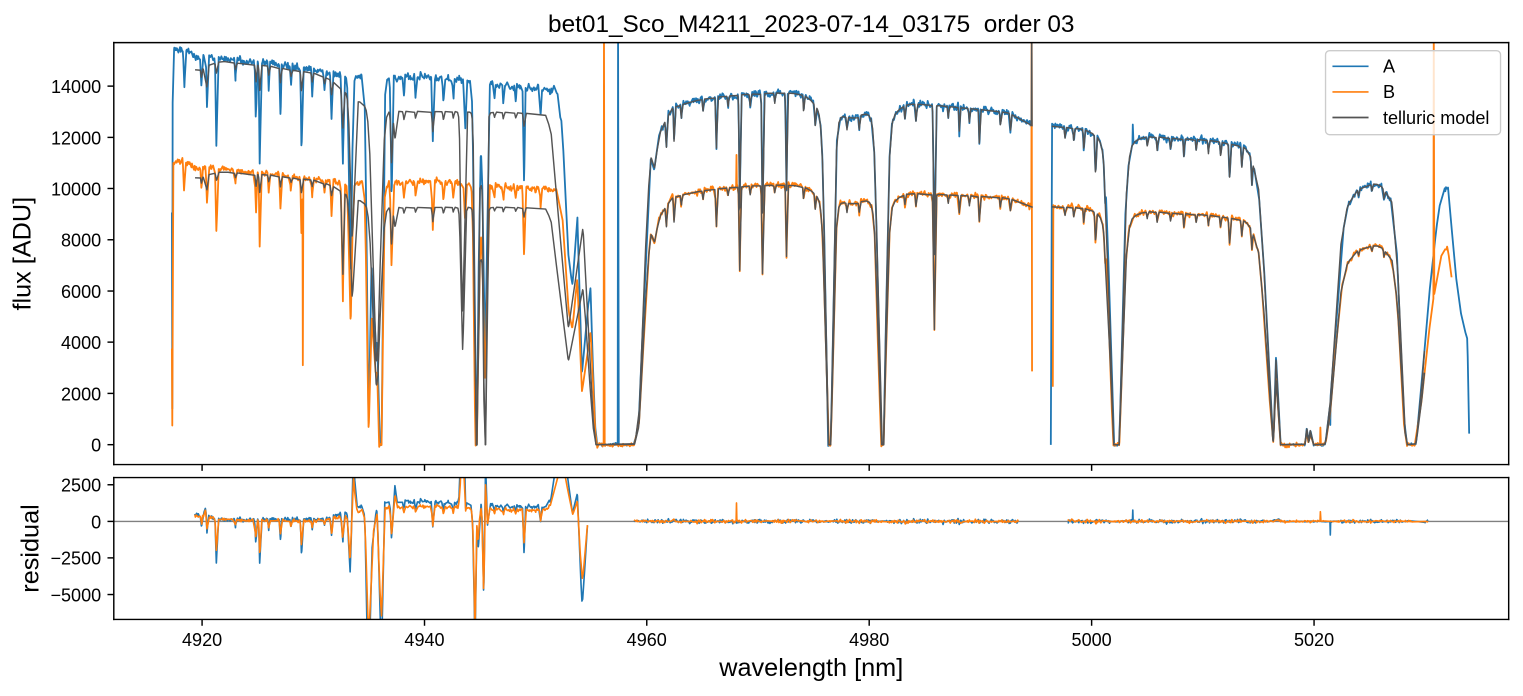  I want to click on svg-text: 5020, so click(1314, 640).